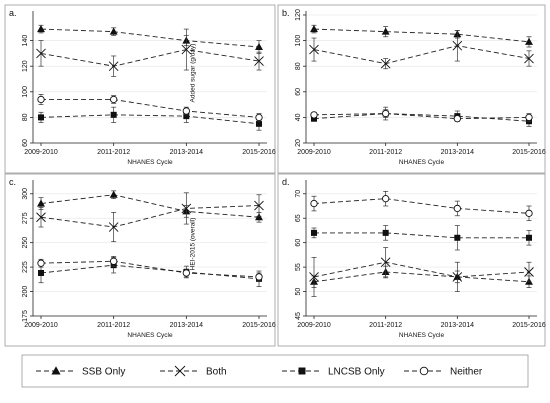  I want to click on legend: SSB Only Both LNCSB Only Neither, so click(275, 371).